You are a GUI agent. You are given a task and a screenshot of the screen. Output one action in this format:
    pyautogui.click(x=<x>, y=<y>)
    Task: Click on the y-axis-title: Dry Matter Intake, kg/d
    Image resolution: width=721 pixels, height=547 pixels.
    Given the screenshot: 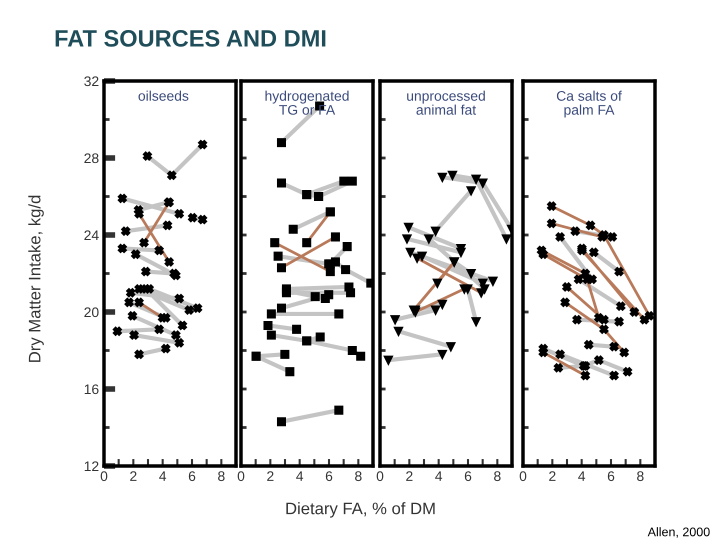 What is the action you would take?
    pyautogui.click(x=36, y=279)
    